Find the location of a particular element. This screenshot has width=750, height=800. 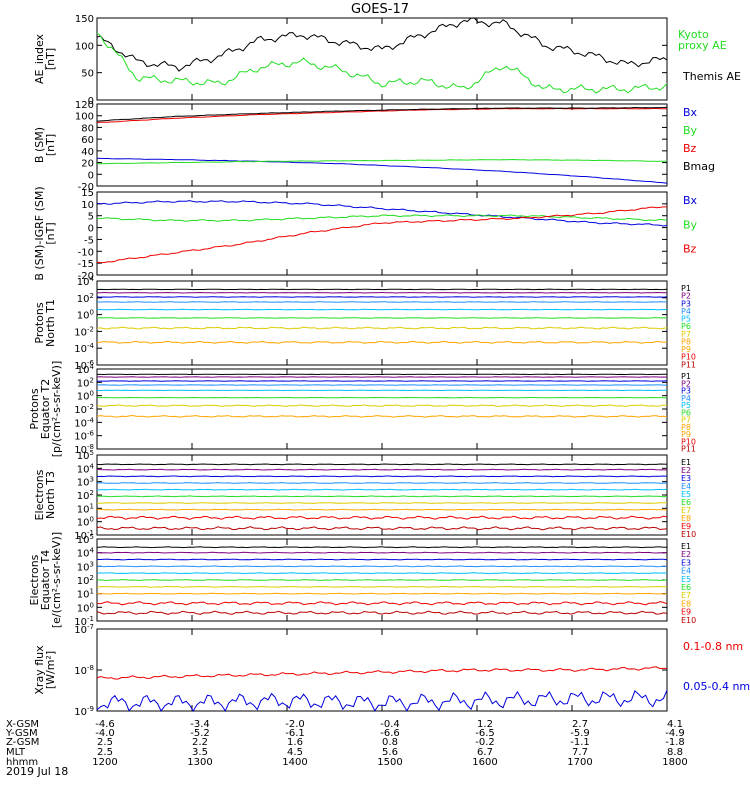

legend-entry: E6 is located at coordinates (686, 587).